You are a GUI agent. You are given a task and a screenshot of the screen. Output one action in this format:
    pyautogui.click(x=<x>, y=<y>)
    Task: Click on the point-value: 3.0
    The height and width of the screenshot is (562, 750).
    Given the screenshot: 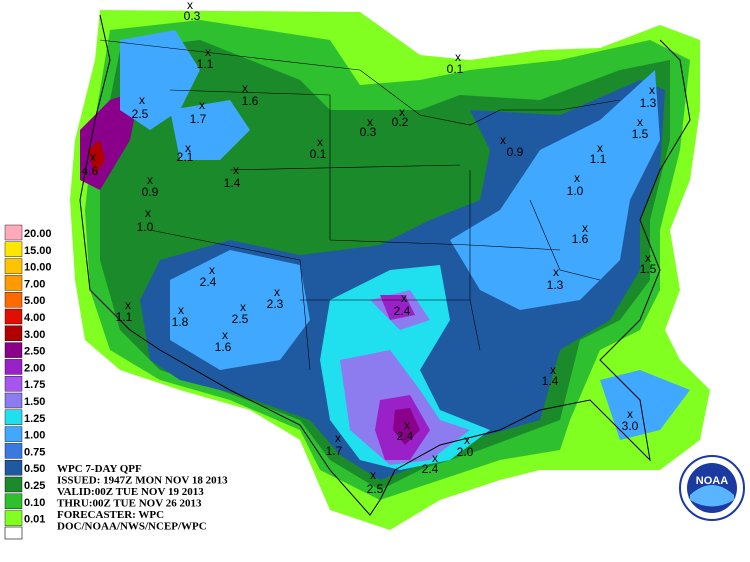 What is the action you would take?
    pyautogui.click(x=630, y=426)
    